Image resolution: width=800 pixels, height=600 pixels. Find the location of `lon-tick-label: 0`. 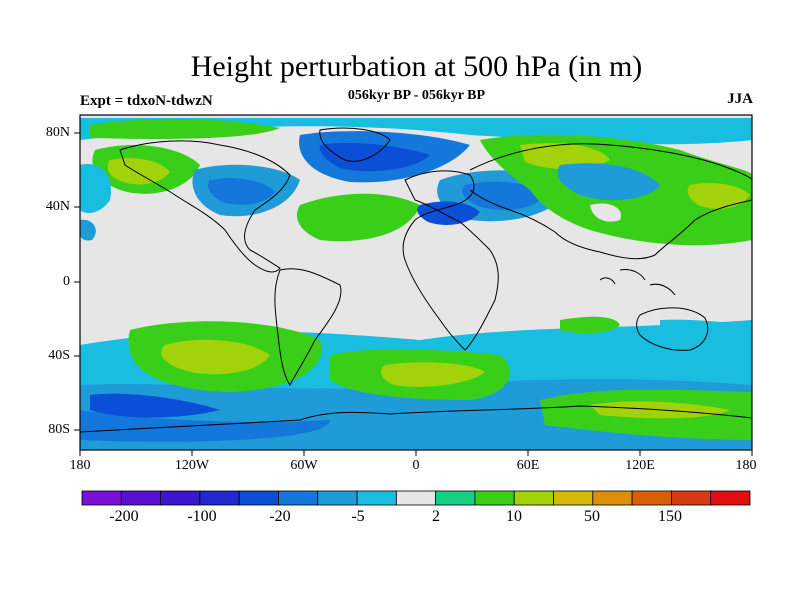

lon-tick-label: 0 is located at coordinates (416, 465).